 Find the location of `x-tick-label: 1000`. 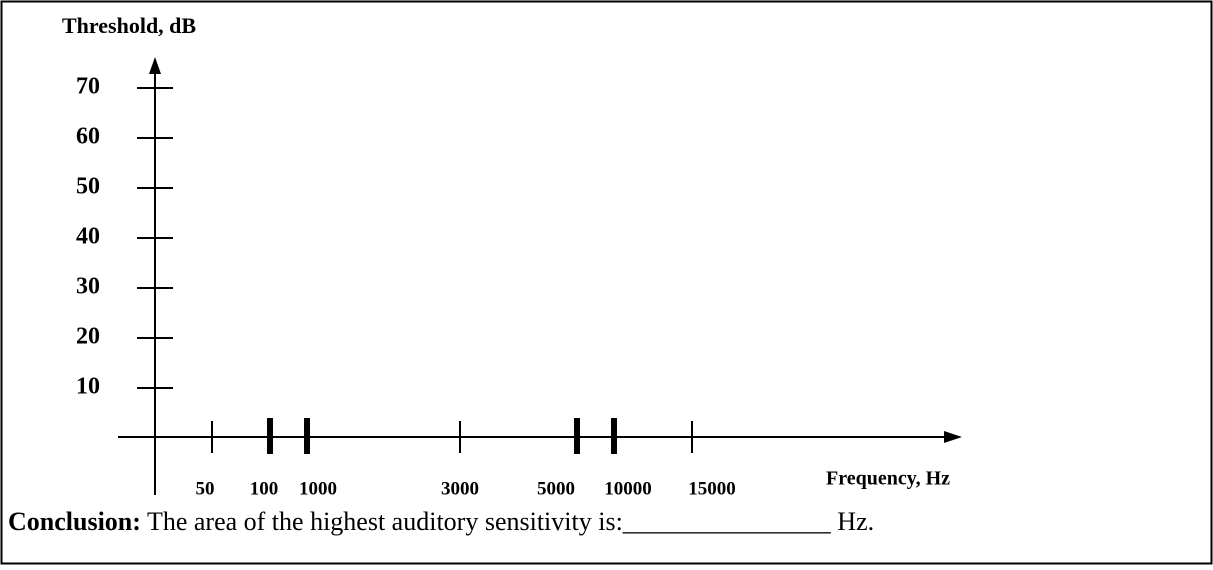

x-tick-label: 1000 is located at coordinates (318, 488).